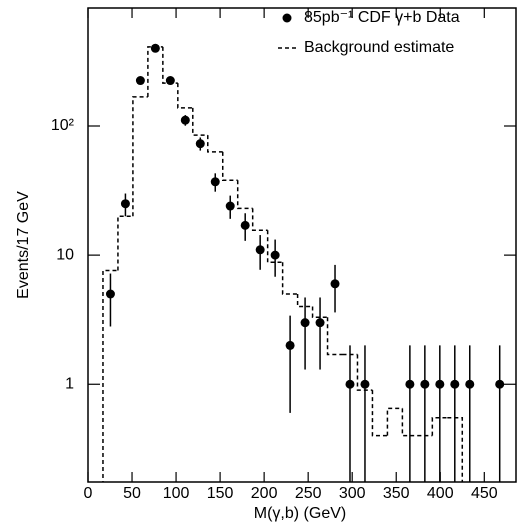 This screenshot has width=522, height=525. Describe the element at coordinates (220, 493) in the screenshot. I see `x-tick-label: 150` at that location.